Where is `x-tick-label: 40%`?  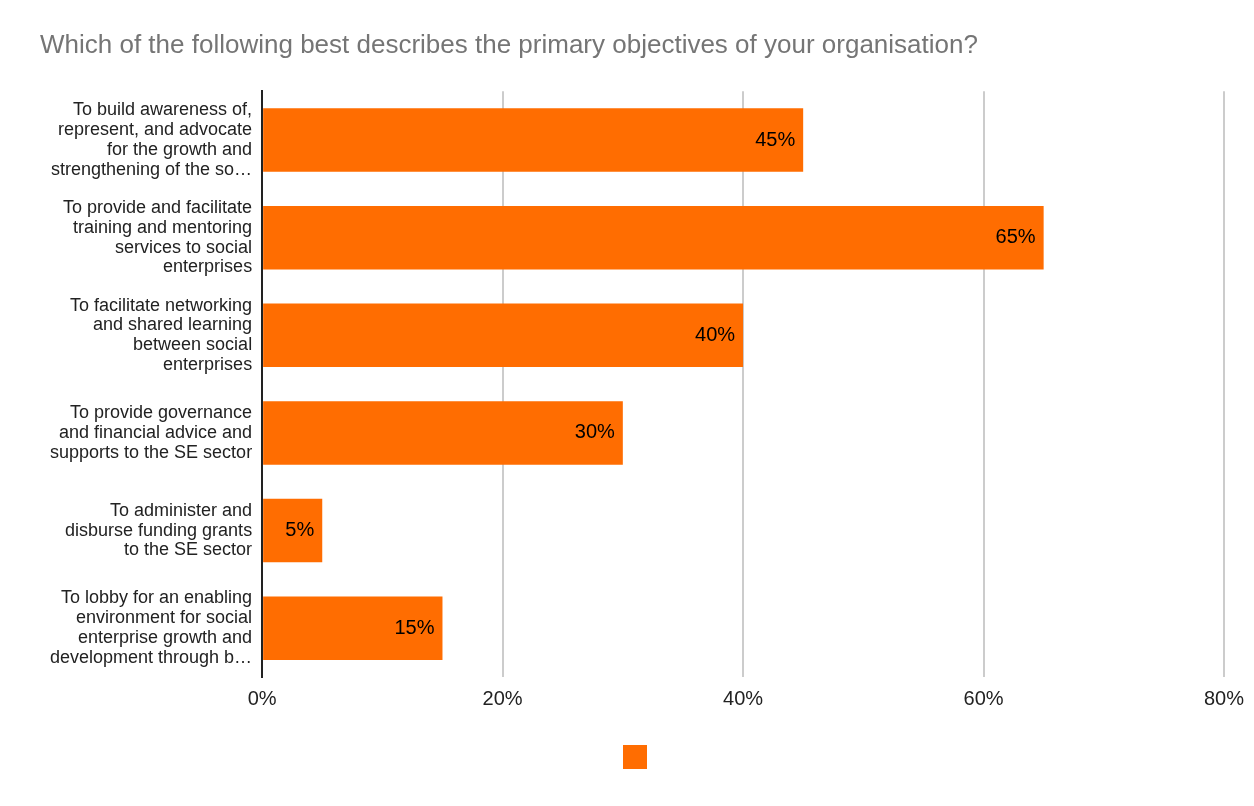 x-tick-label: 40% is located at coordinates (743, 697).